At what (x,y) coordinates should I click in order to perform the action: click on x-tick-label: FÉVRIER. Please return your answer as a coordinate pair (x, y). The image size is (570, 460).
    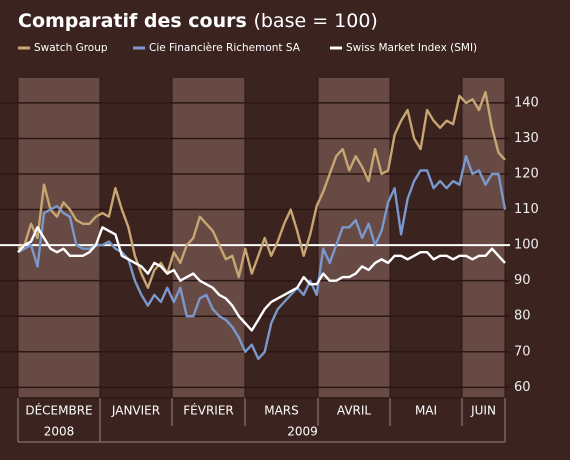
    Looking at the image, I should click on (208, 410).